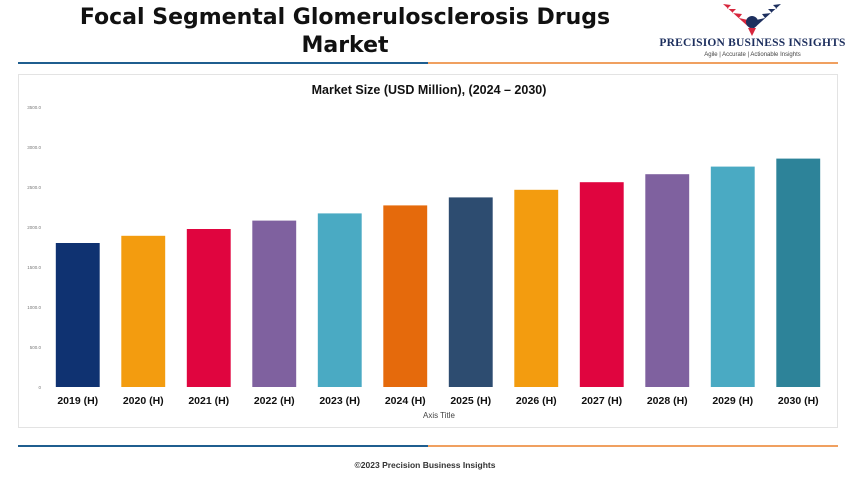 The image size is (850, 478). Describe the element at coordinates (601, 401) in the screenshot. I see `x-tick-label: 2027 (H)` at that location.